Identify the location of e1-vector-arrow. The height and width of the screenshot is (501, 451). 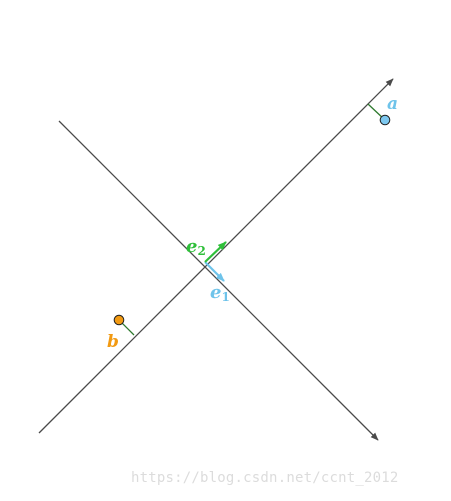
(214, 271).